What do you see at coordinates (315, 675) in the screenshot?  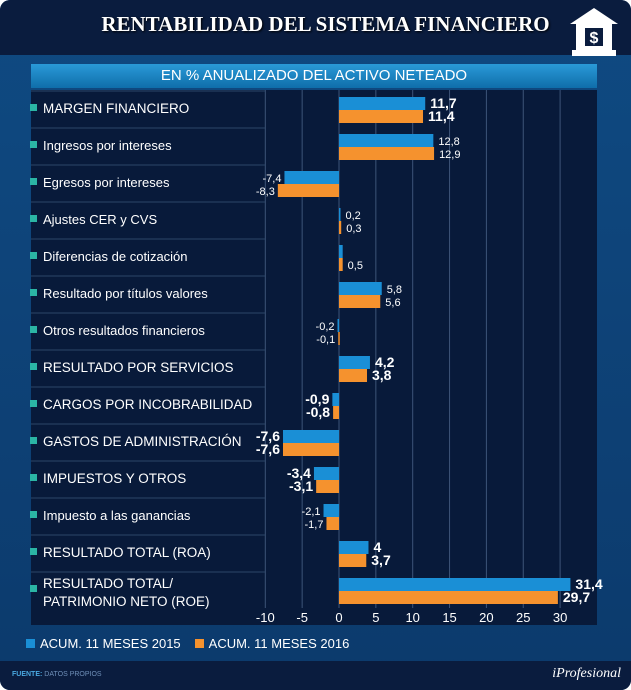 I see `footer: FUENTE: DATOS PROPIOS iProfesional` at bounding box center [315, 675].